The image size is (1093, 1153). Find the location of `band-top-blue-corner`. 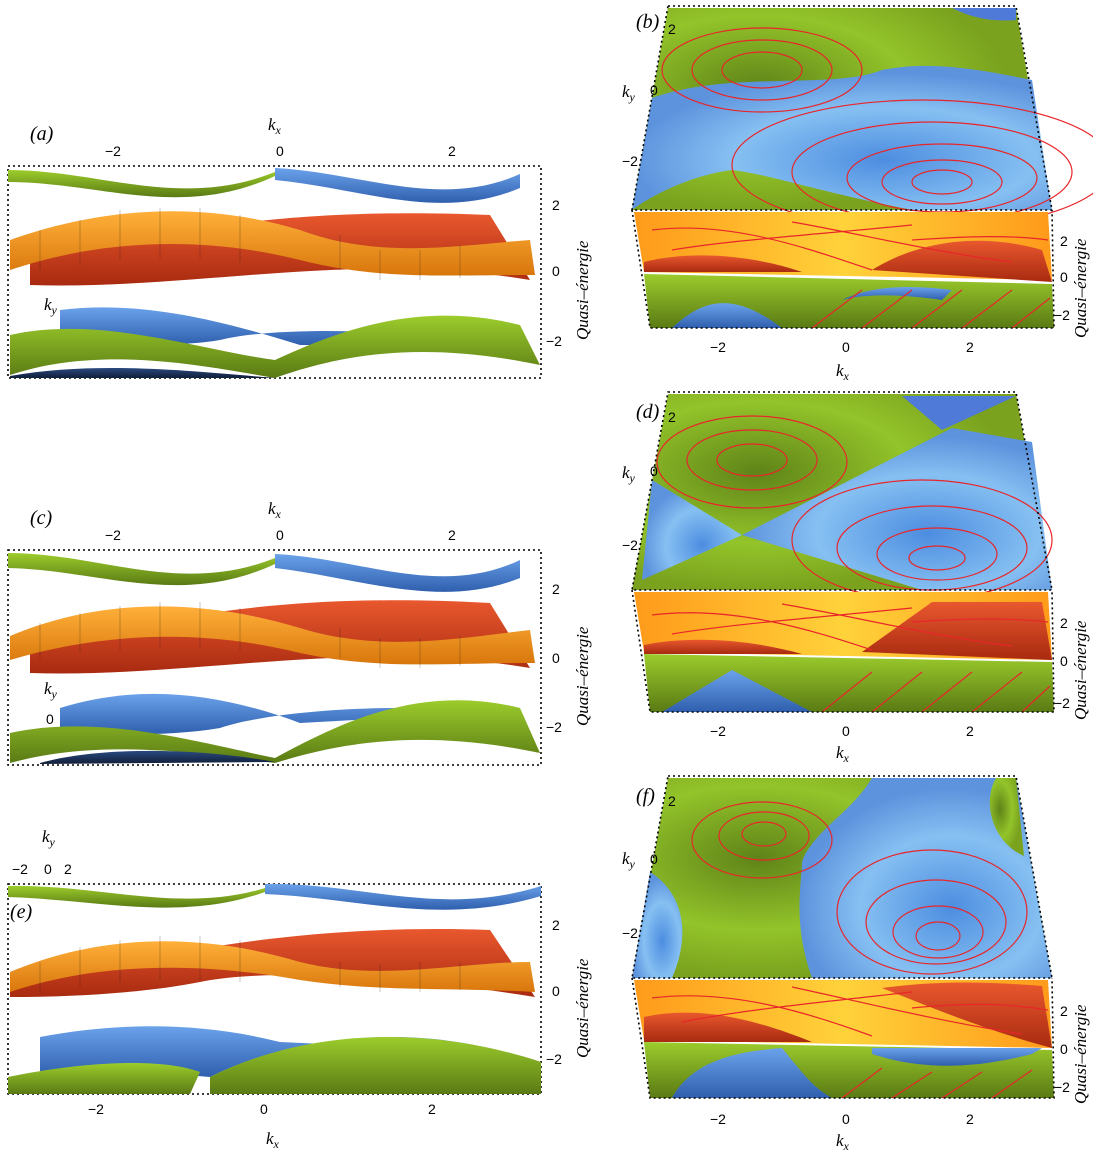

band-top-blue-corner is located at coordinates (959, 413).